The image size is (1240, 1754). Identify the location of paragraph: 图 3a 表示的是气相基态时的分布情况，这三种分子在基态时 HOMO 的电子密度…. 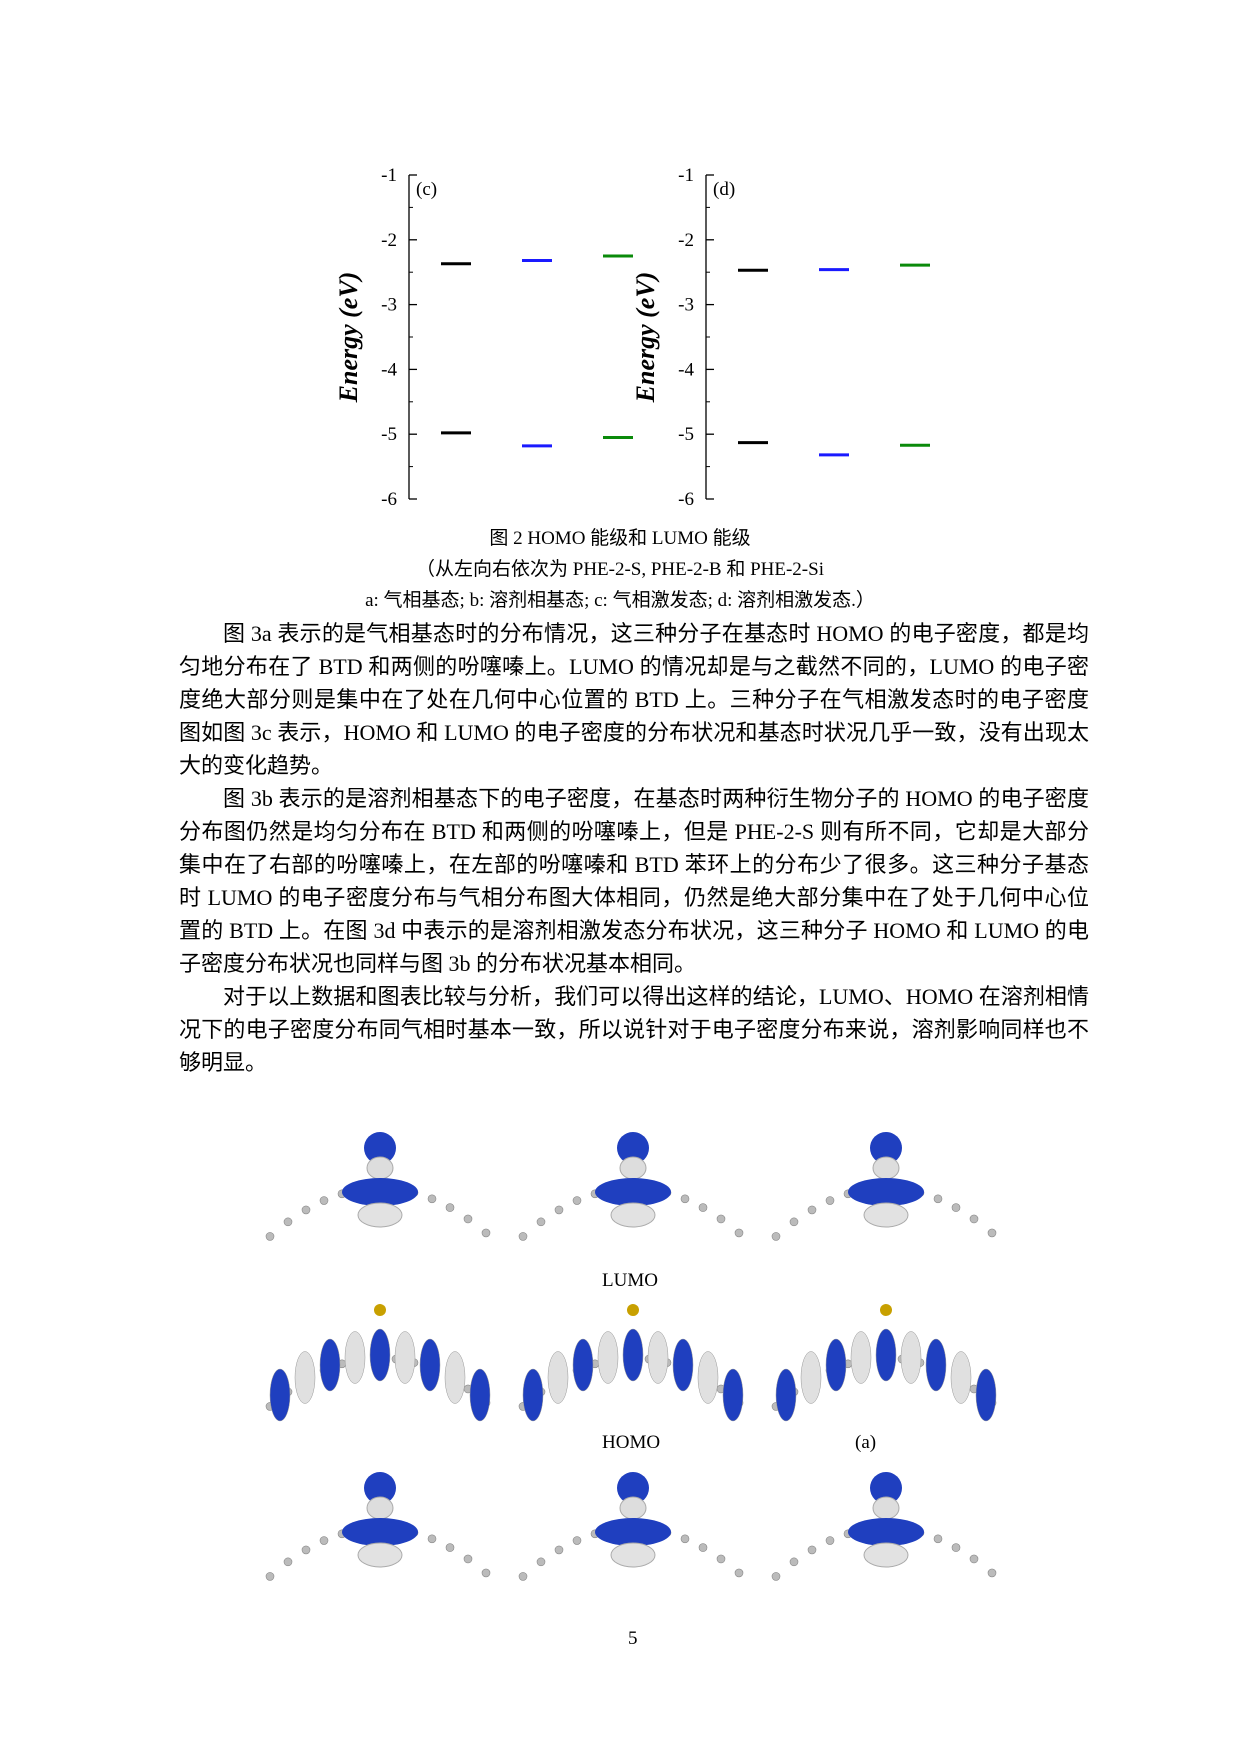
(634, 699).